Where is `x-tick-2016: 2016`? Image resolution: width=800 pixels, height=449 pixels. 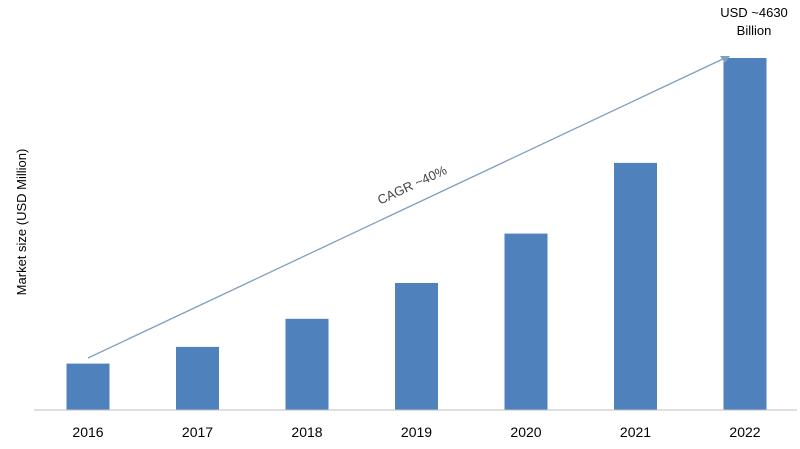
x-tick-2016: 2016 is located at coordinates (87, 432).